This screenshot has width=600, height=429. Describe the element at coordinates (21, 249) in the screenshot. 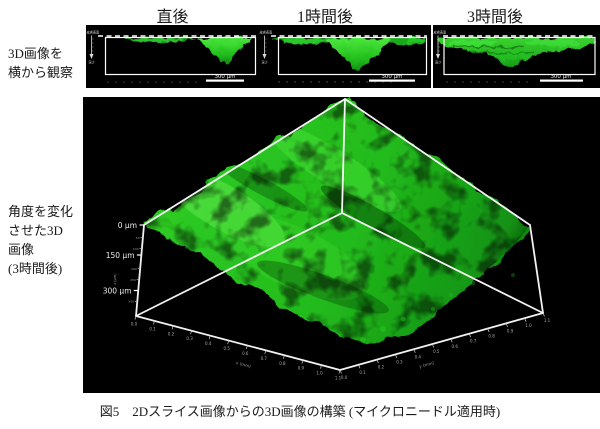

I see `angled-view-row-label-line3: 画像` at that location.